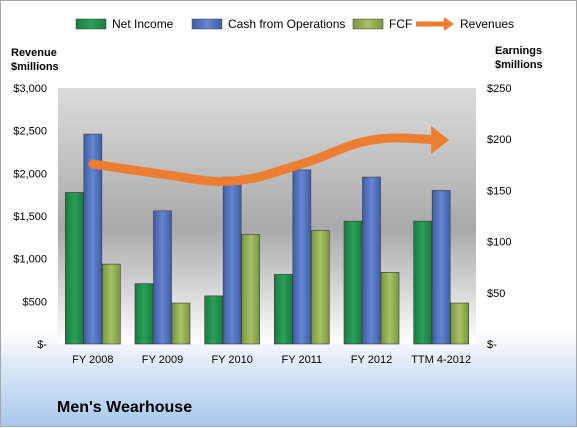  What do you see at coordinates (143, 24) in the screenshot?
I see `legend-label-net-income: Net Income` at bounding box center [143, 24].